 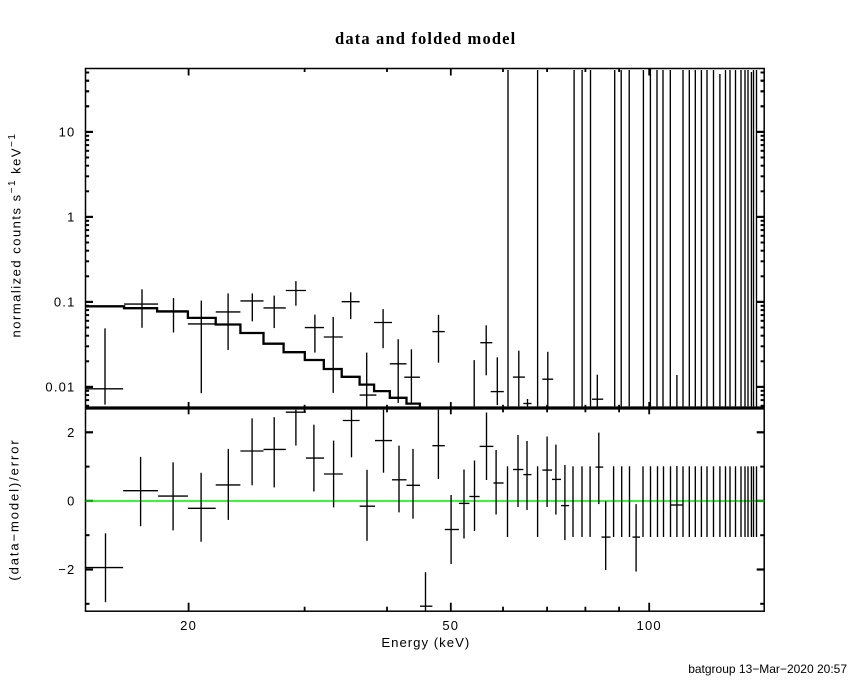 I want to click on svg-text: 100, so click(x=649, y=625).